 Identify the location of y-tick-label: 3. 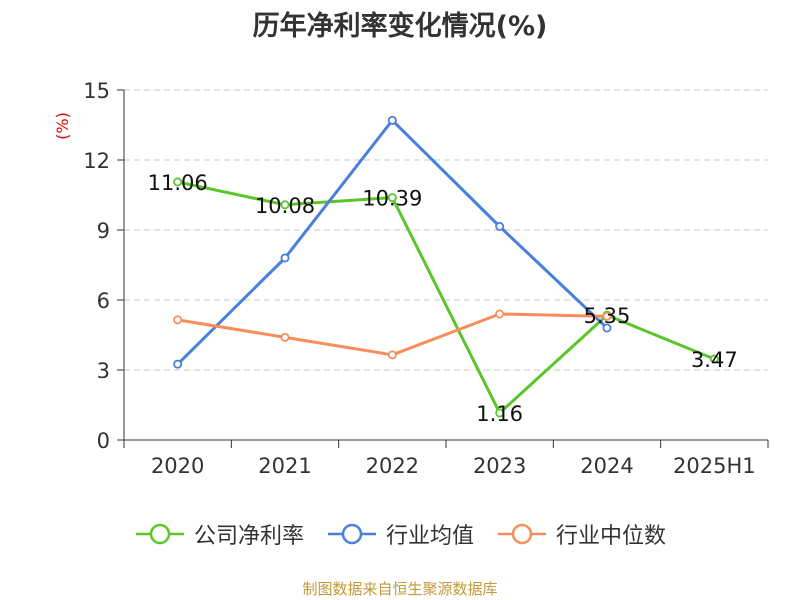
(103, 371).